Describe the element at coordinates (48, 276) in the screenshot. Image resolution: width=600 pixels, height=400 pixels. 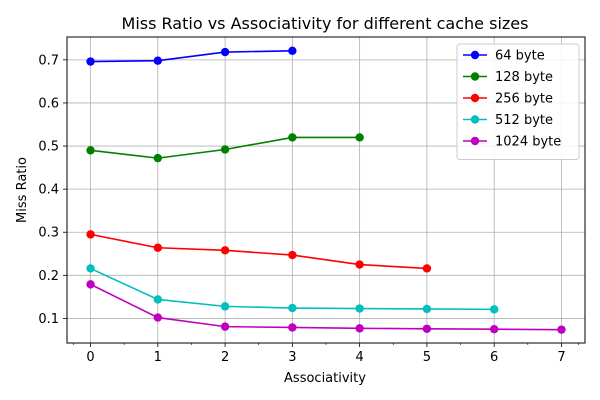
I see `y-tick-label: 0.2` at that location.